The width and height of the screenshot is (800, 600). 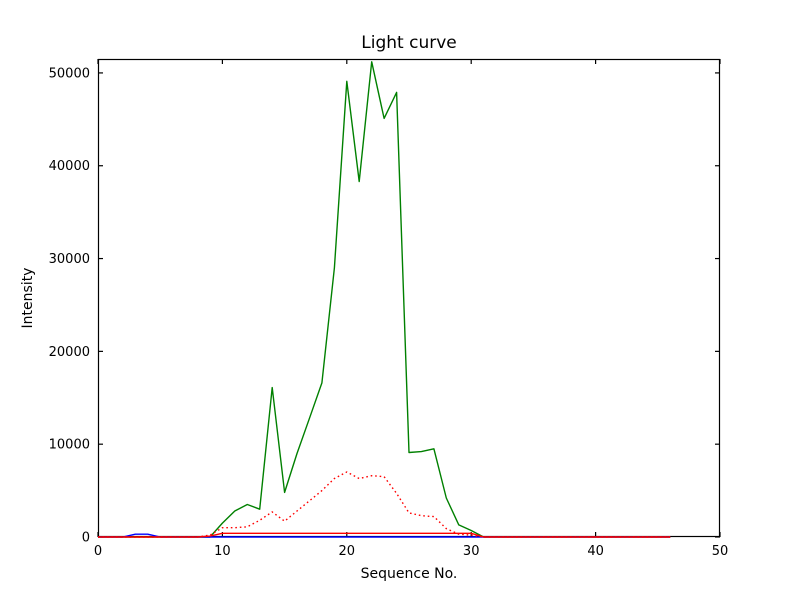 I want to click on x-tick-label: 10, so click(x=222, y=551).